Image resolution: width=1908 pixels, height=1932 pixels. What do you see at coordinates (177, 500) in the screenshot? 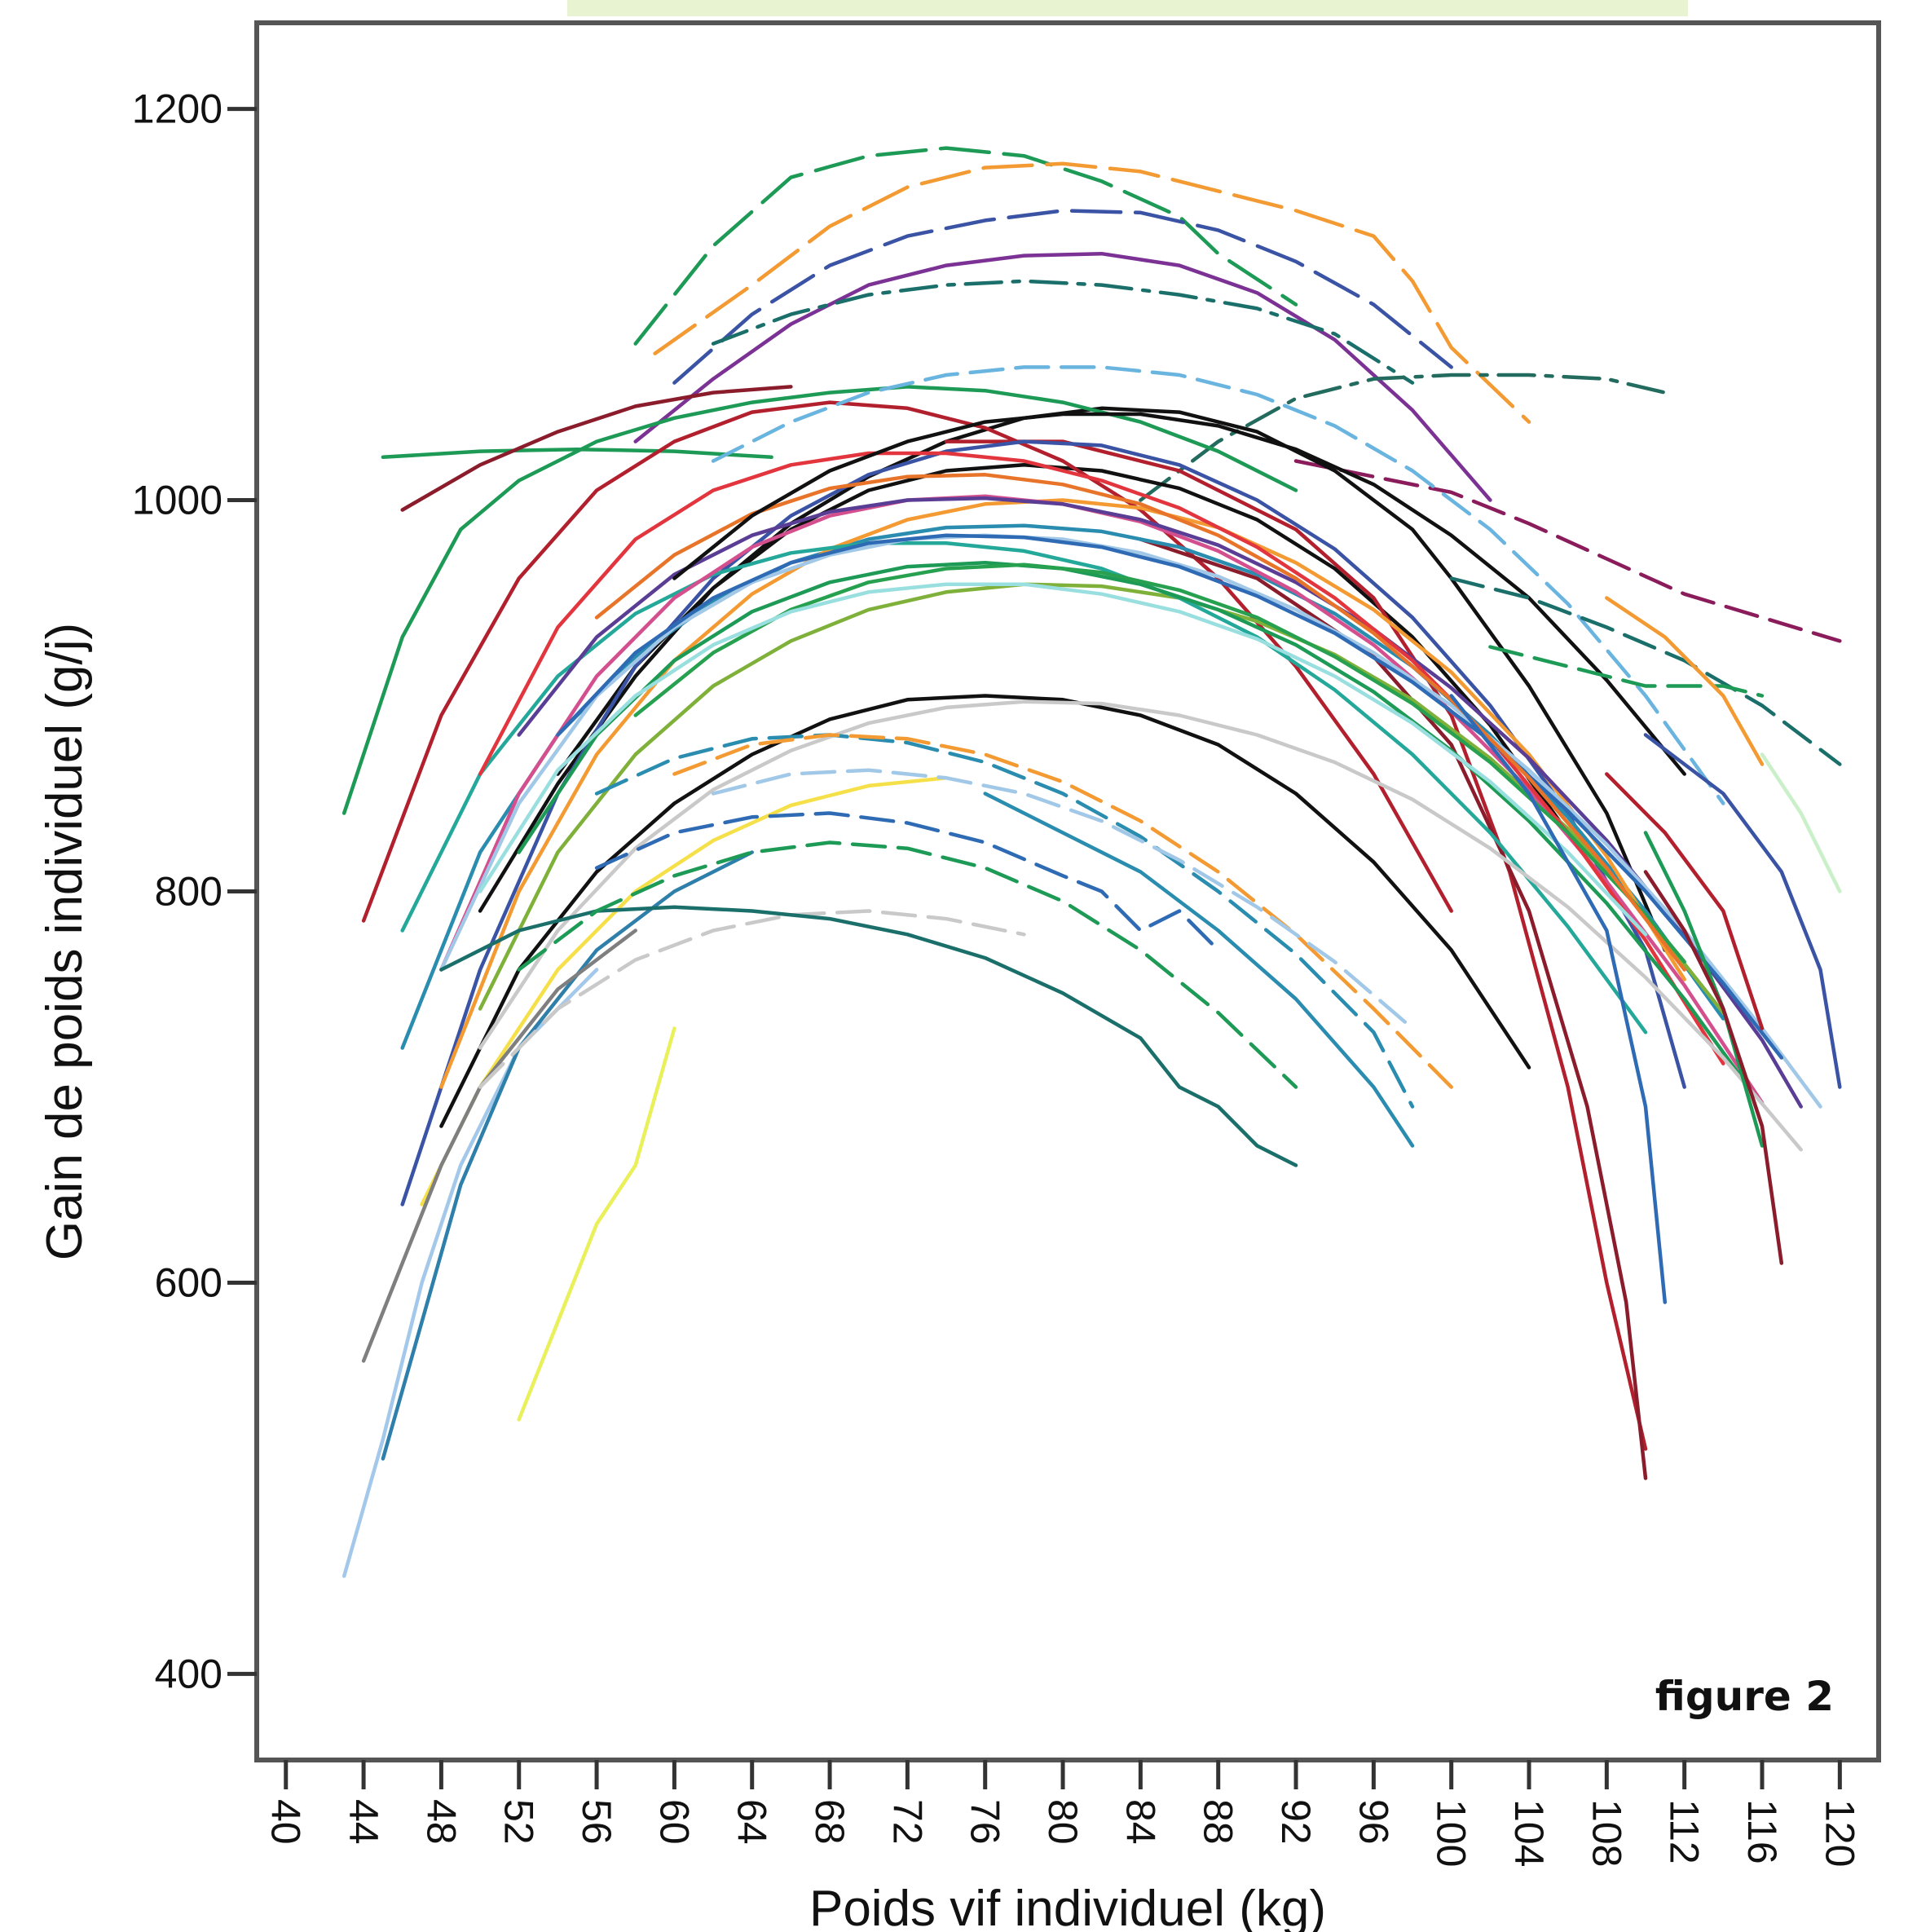
I see `y-tick-label-1000: 1000` at bounding box center [177, 500].